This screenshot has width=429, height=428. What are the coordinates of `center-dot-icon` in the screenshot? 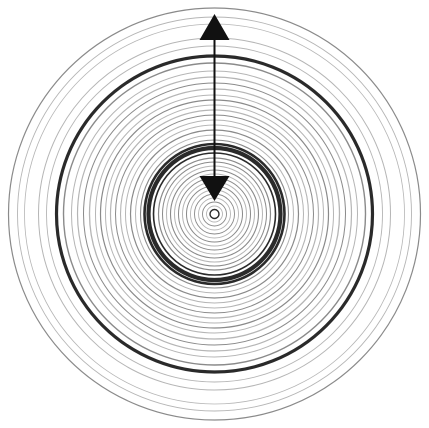 It's located at (214, 214).